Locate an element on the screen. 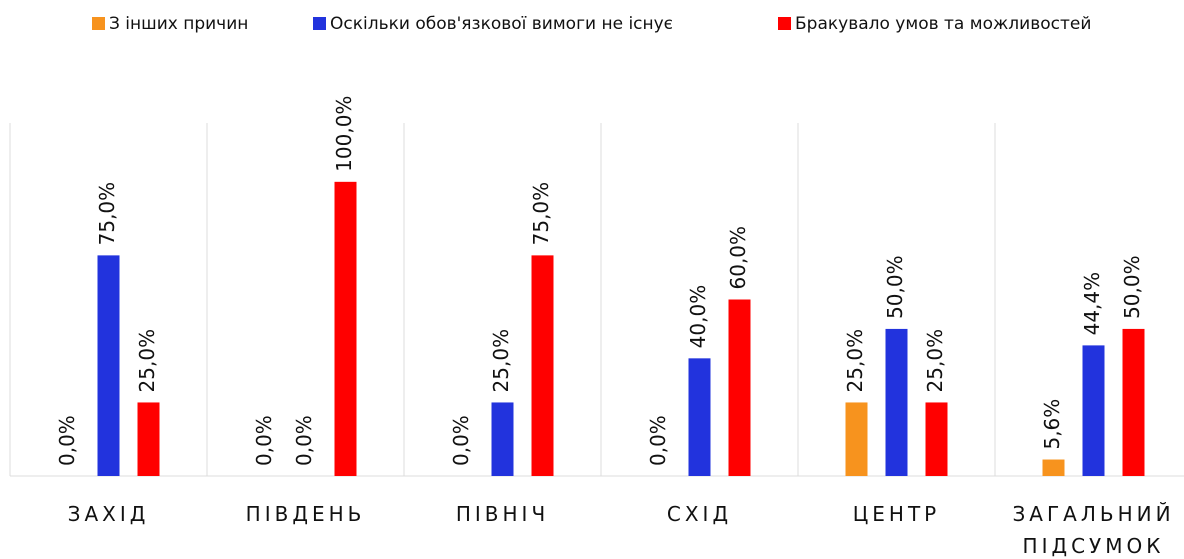  x-tick-label: СХІД is located at coordinates (699, 514).